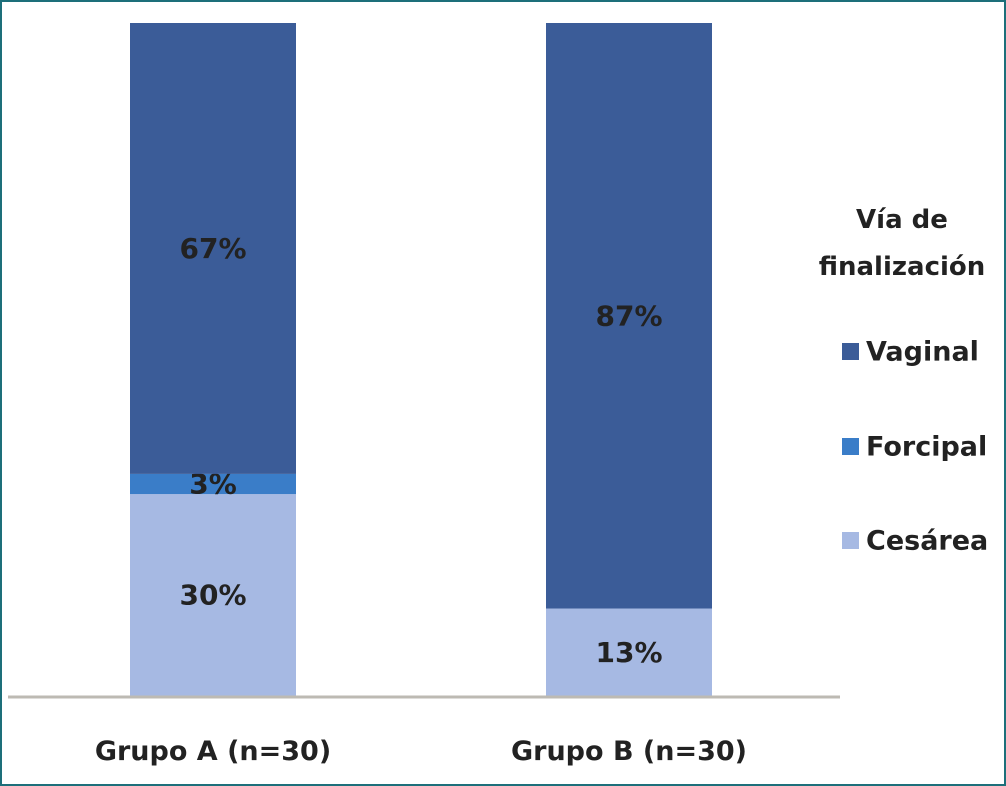  What do you see at coordinates (629, 751) in the screenshot?
I see `x-tick-label: Grupo B (n=30)` at bounding box center [629, 751].